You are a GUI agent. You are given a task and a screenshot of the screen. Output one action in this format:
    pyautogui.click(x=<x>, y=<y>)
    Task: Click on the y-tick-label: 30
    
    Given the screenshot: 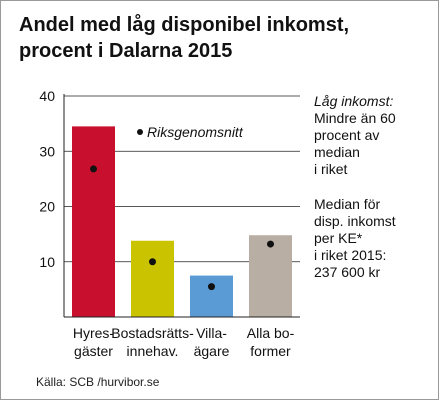 What is the action you would take?
    pyautogui.click(x=47, y=151)
    